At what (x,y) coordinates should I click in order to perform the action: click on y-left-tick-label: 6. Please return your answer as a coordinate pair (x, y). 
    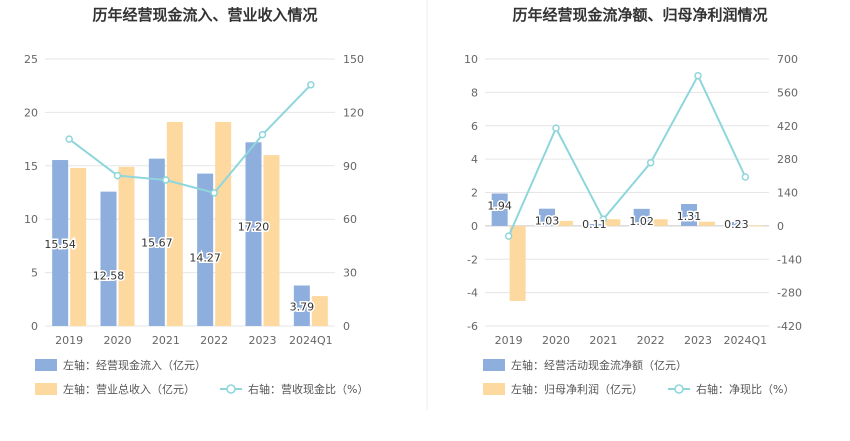
    Looking at the image, I should click on (474, 126).